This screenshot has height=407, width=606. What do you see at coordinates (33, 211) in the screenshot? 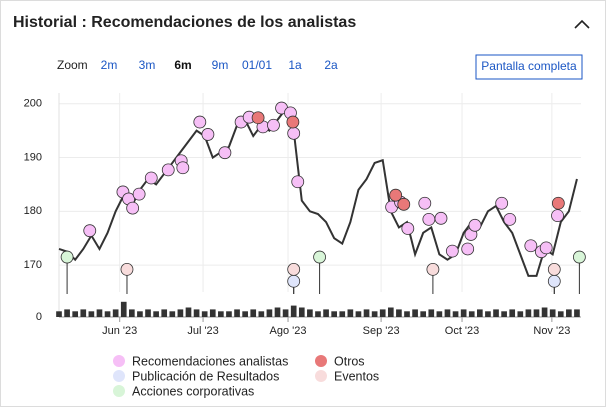
I see `y-tick-label: 180` at bounding box center [33, 211].